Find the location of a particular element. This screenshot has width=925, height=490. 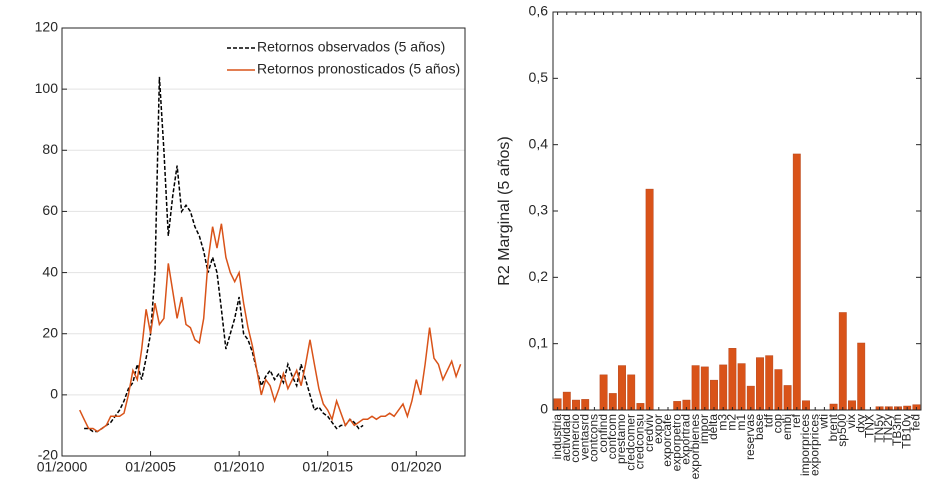

x-tick-label: exporprices is located at coordinates (814, 445).